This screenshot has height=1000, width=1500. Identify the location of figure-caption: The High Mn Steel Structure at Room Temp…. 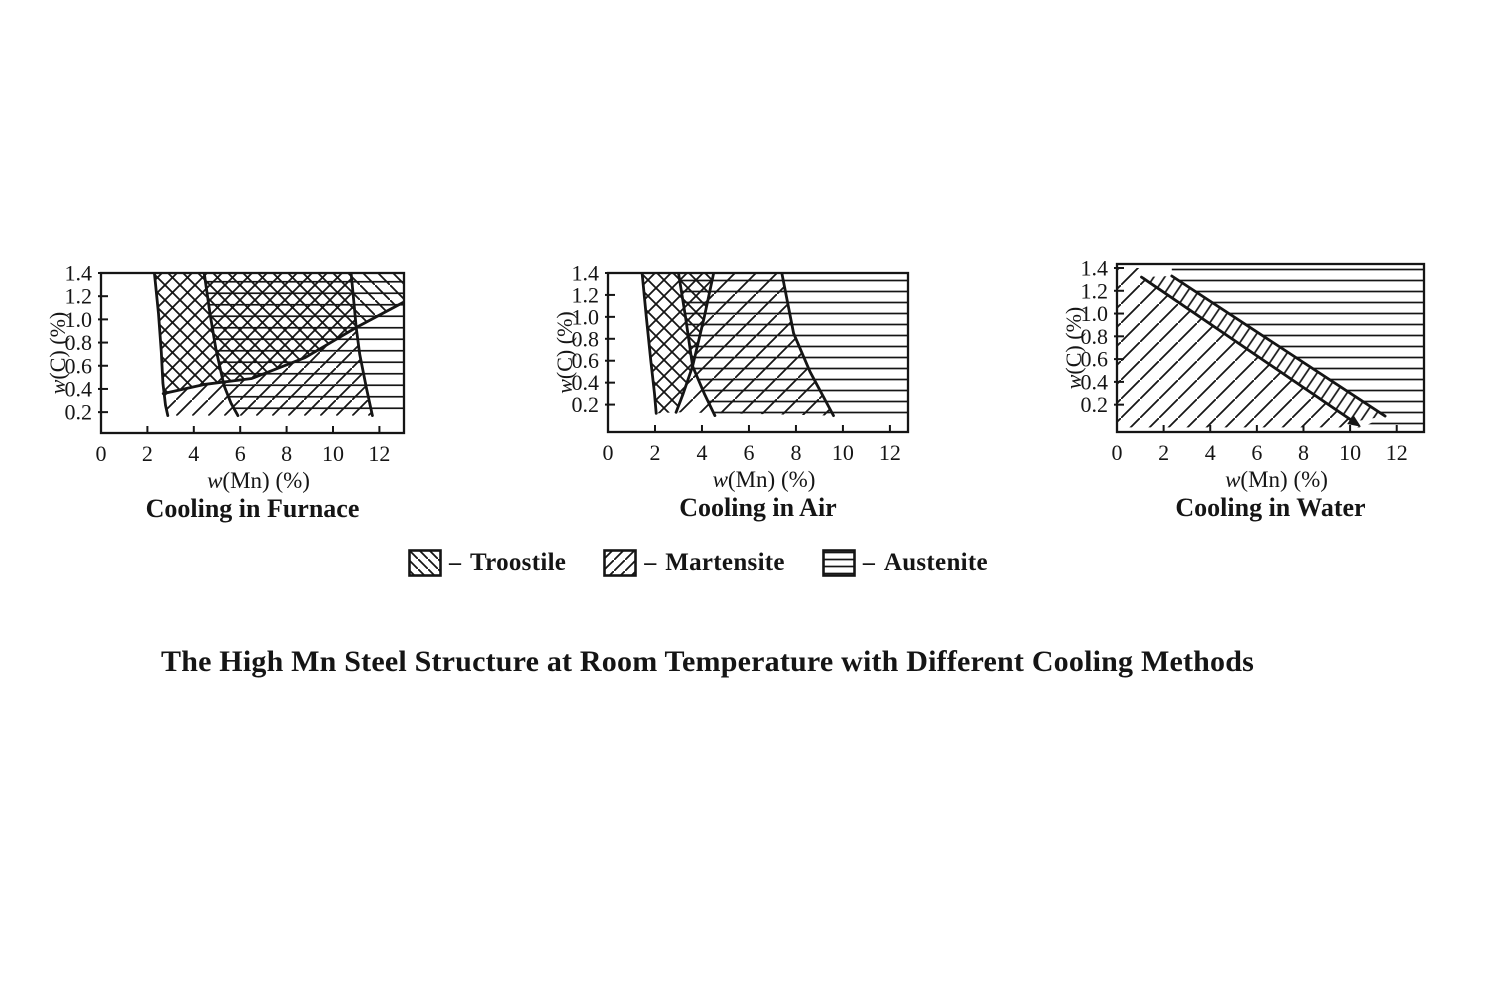
(707, 661).